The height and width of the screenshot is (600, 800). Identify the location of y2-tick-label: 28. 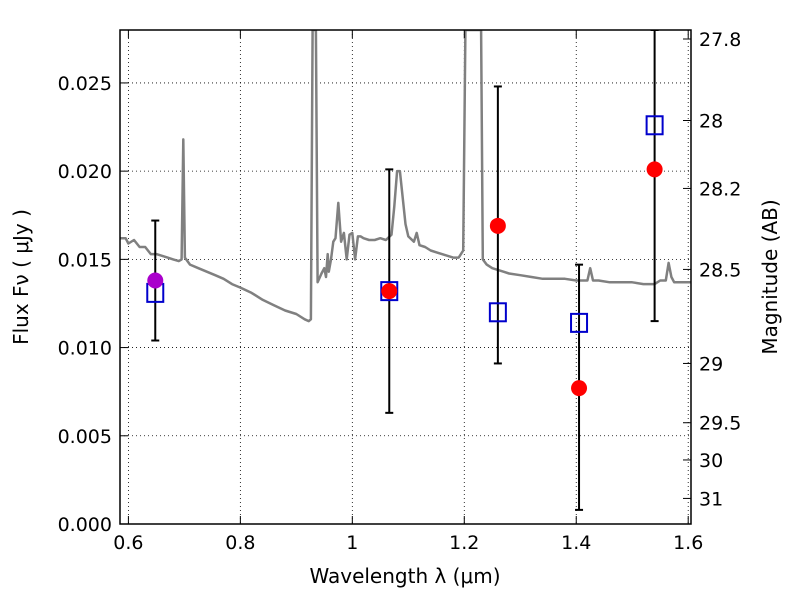
(711, 122).